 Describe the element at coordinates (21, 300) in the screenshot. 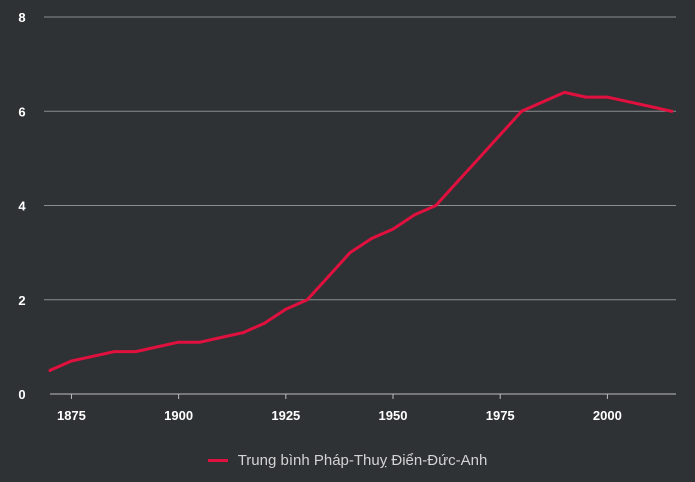

I see `y-tick-label: 2` at that location.